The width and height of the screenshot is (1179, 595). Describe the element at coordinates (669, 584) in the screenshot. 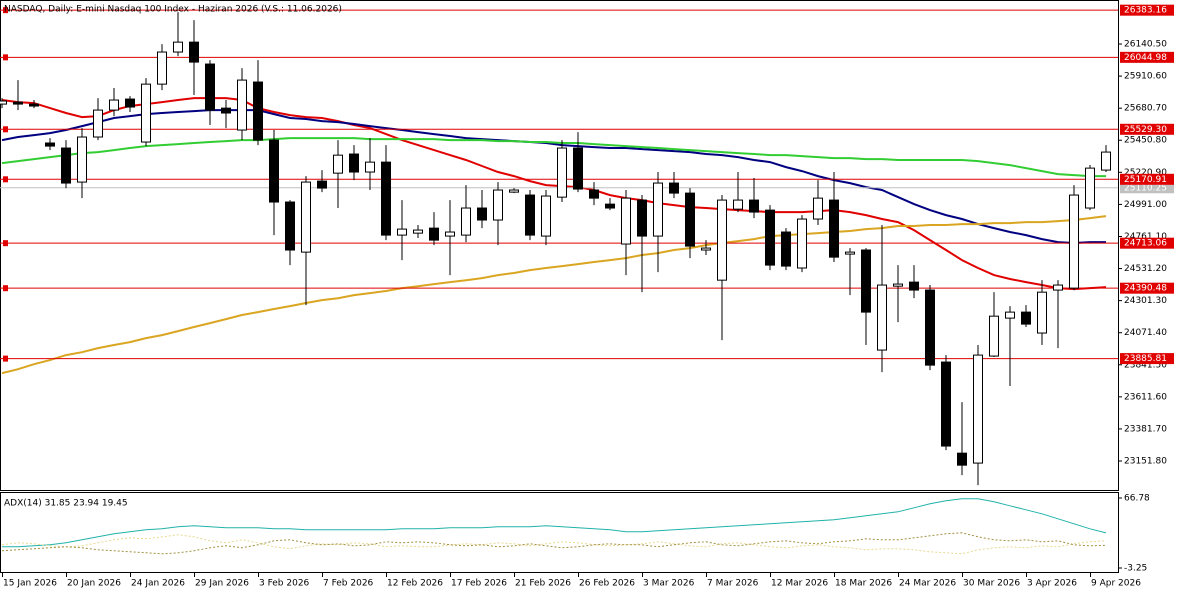

I see `x-tick-label: 3 Mar 2026` at that location.